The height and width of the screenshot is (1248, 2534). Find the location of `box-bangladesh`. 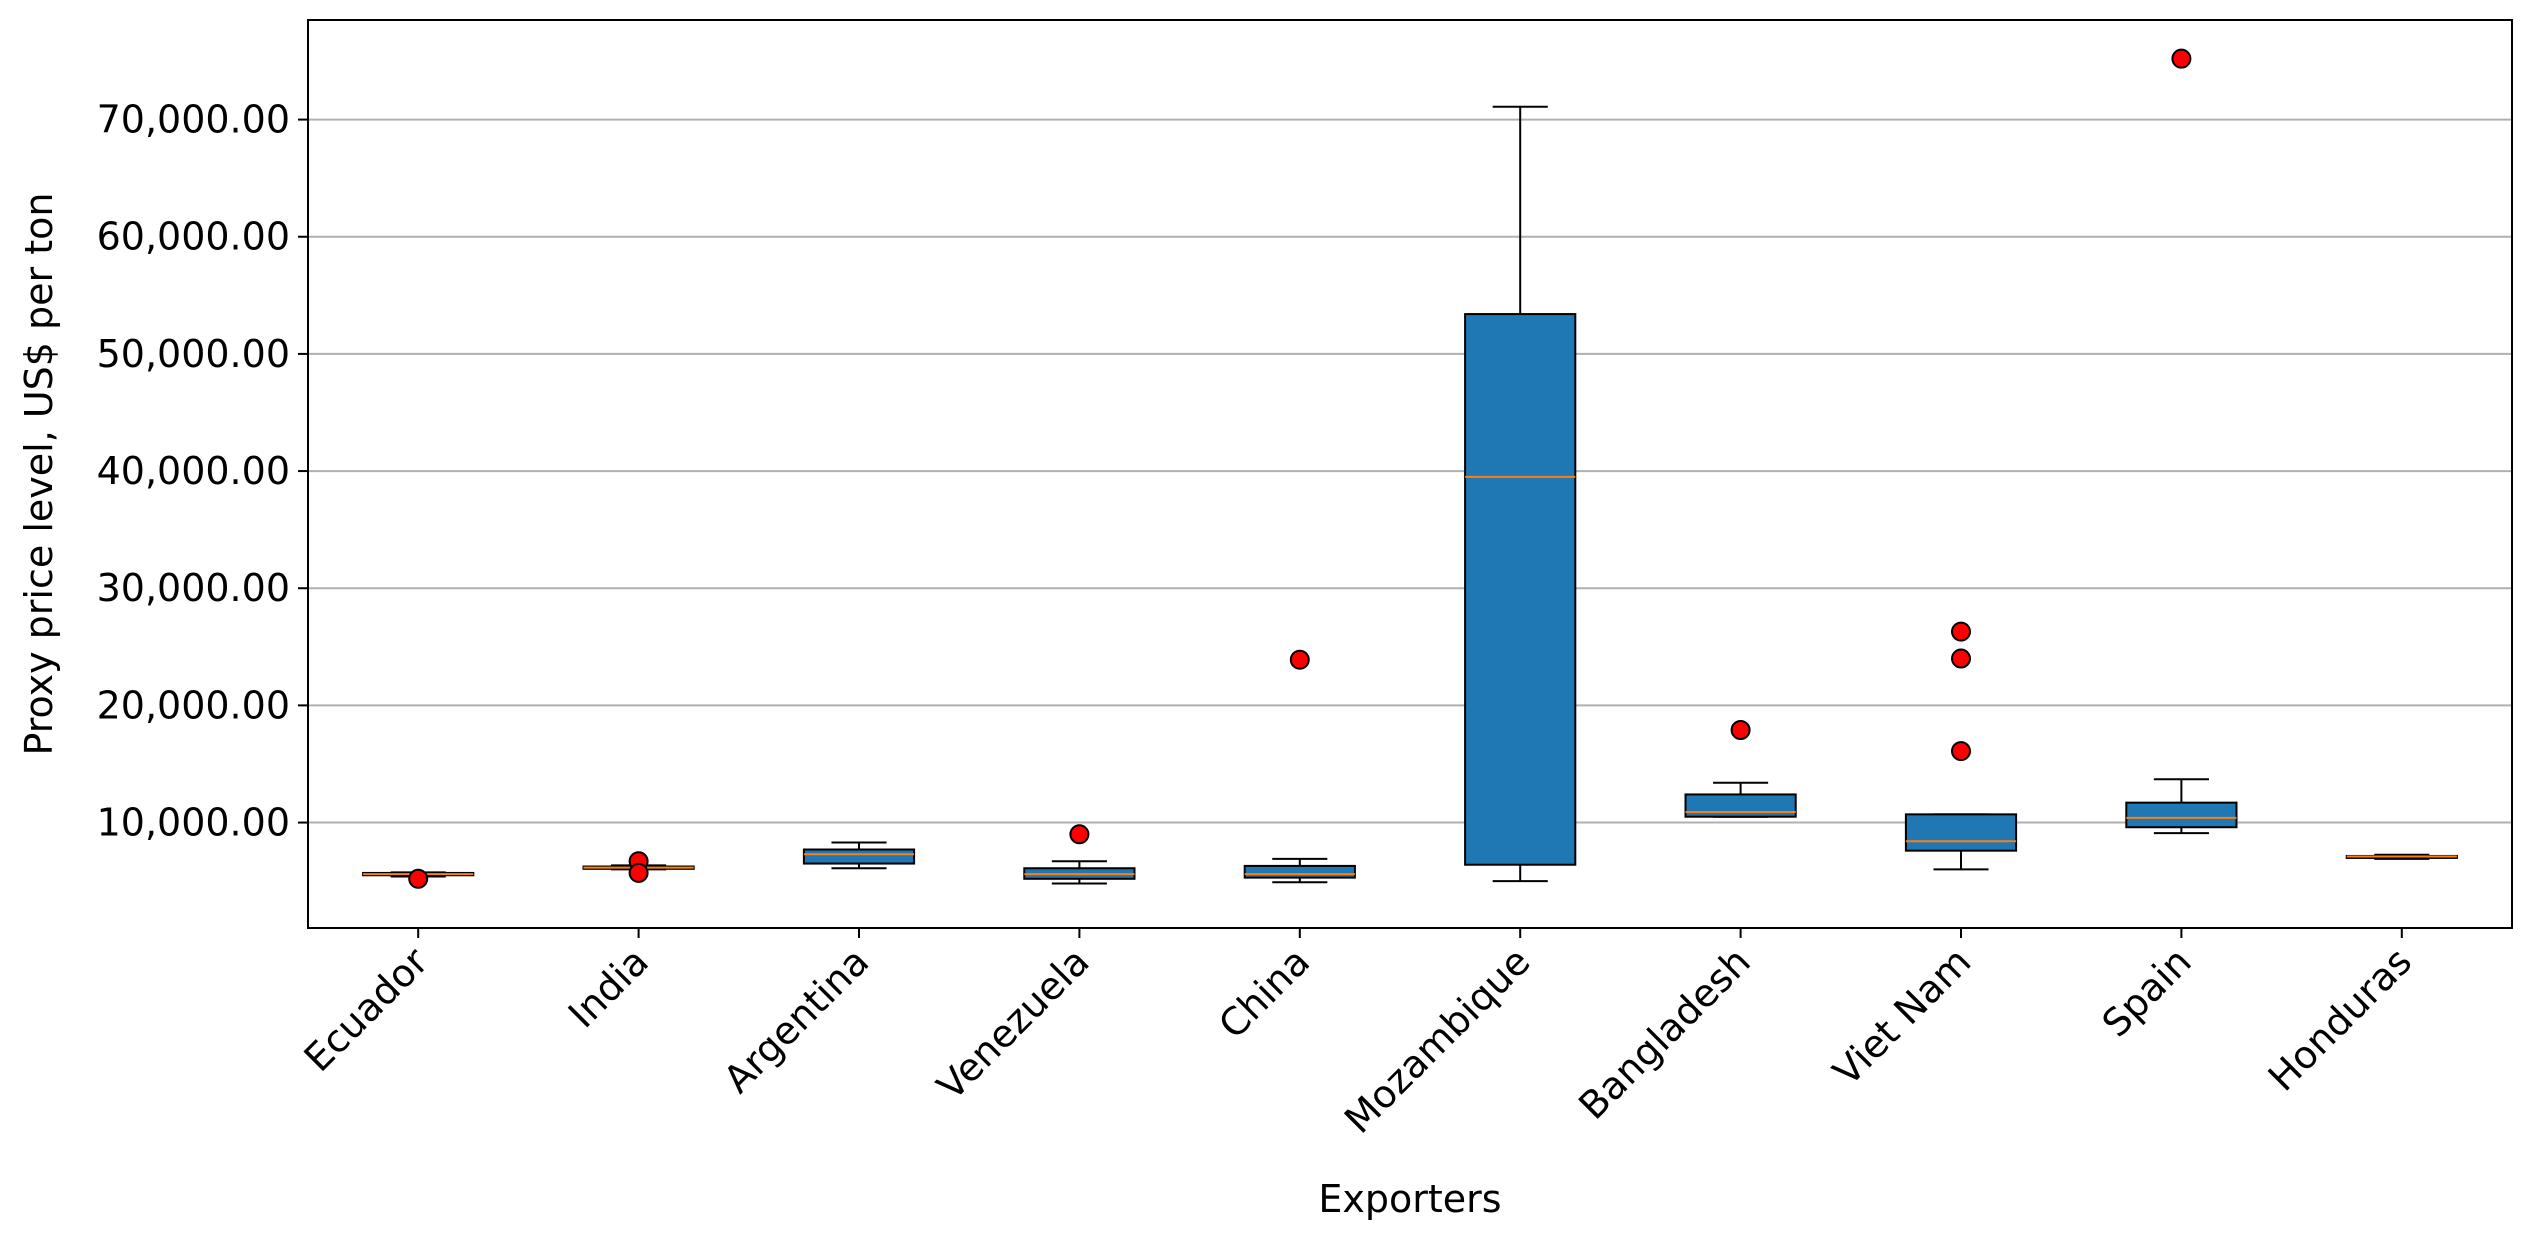

box-bangladesh is located at coordinates (1740, 768).